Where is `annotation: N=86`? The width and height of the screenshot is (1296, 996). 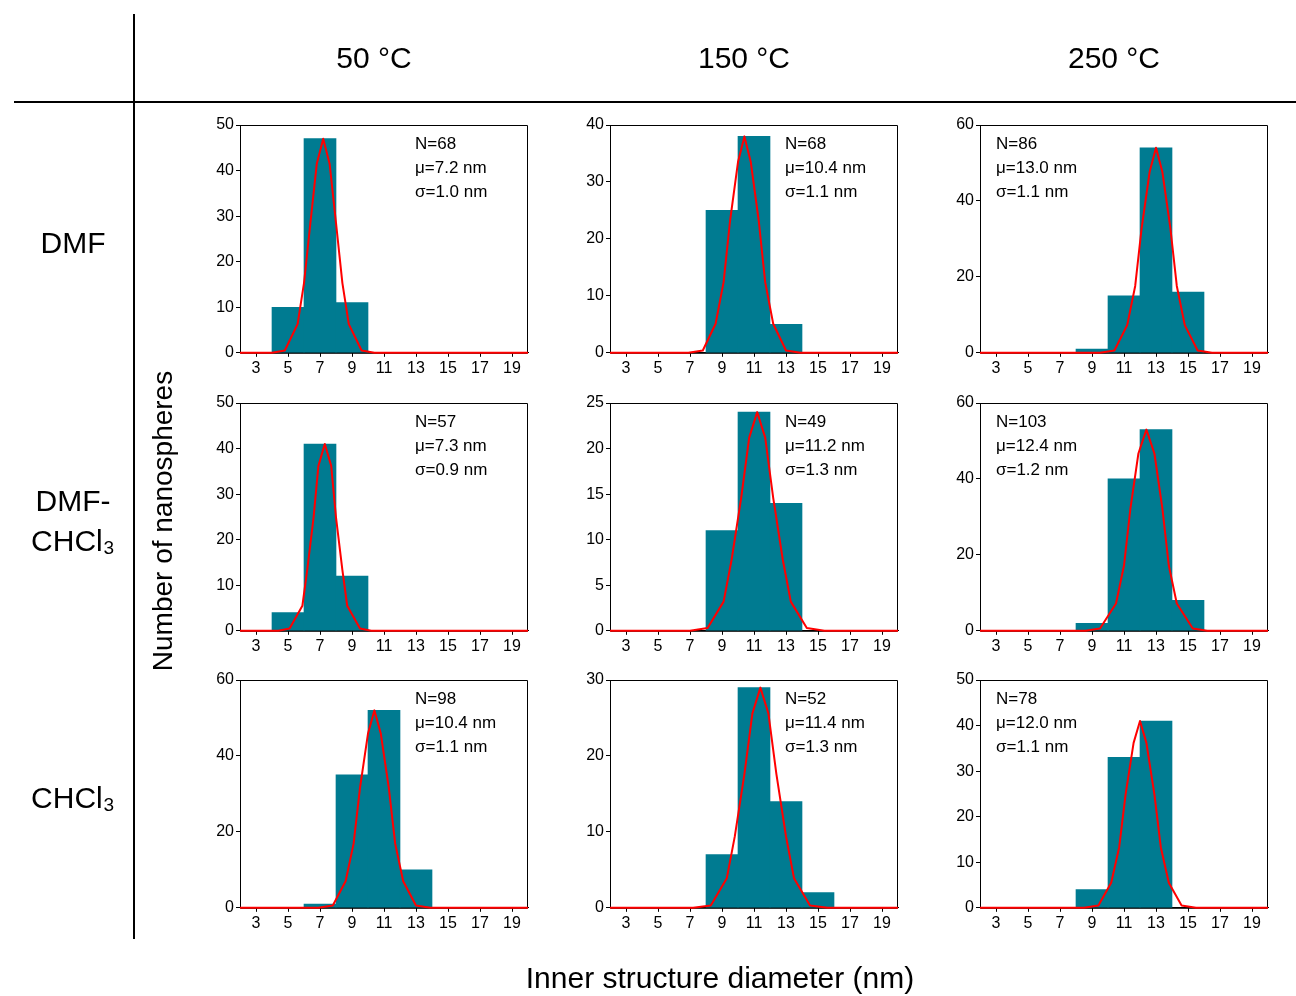
annotation: N=86 is located at coordinates (1017, 144).